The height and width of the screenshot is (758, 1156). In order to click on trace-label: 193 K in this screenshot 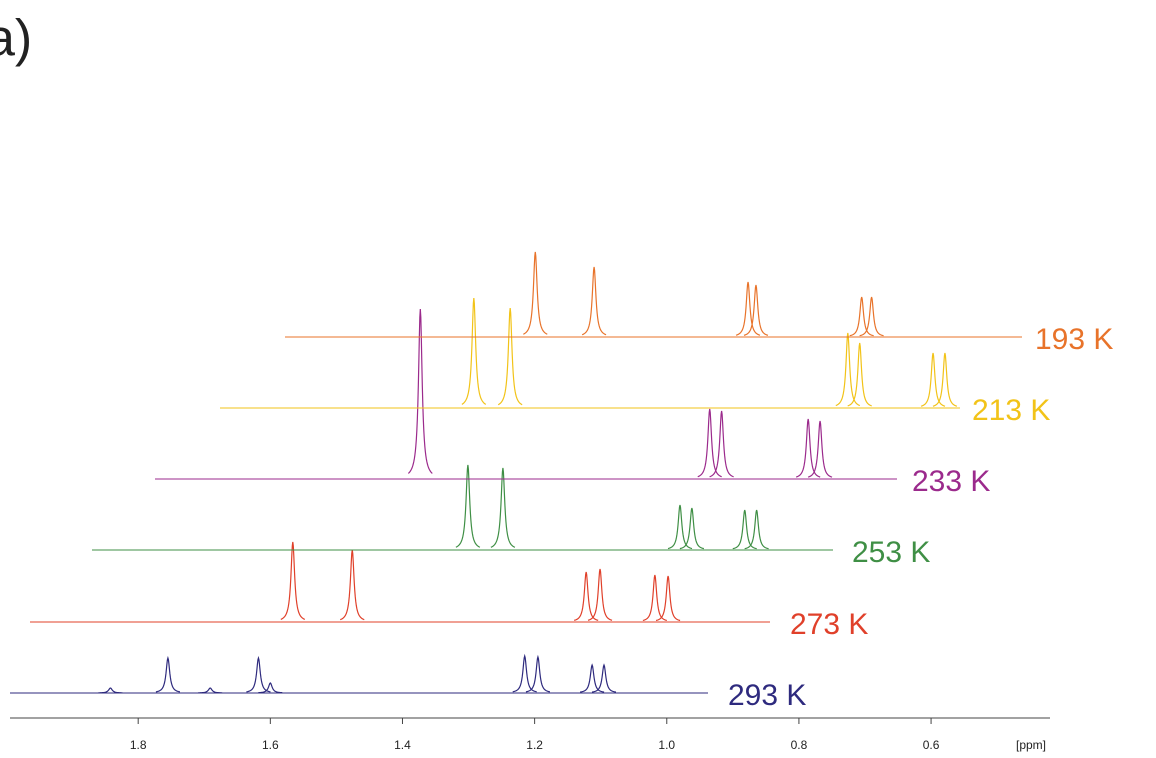, I will do `click(1074, 339)`.